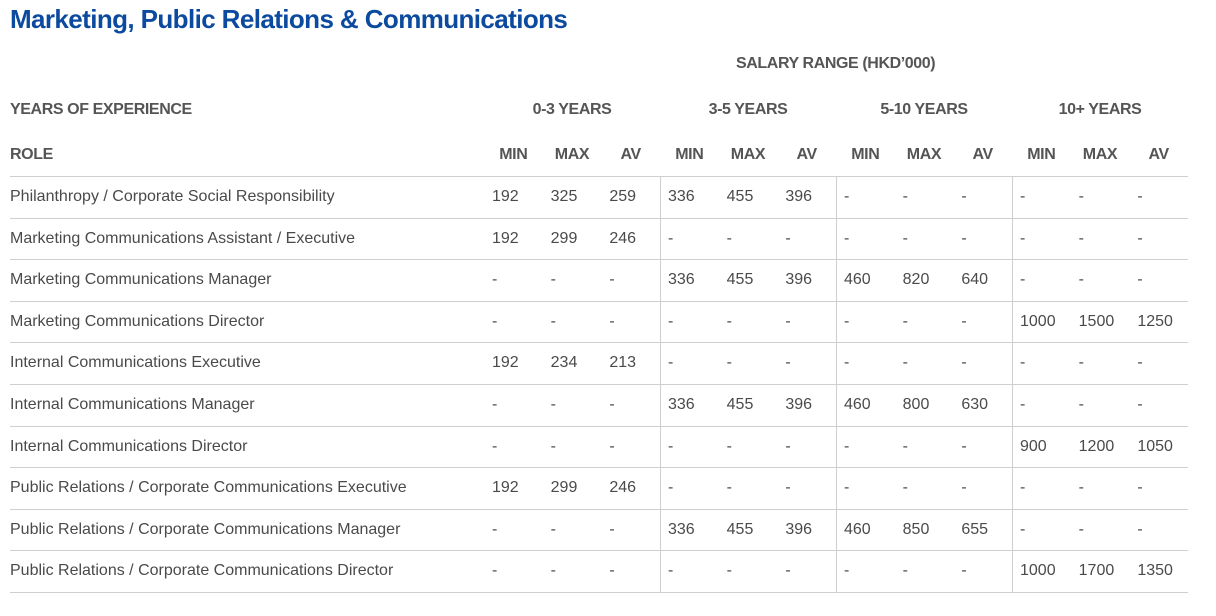 The width and height of the screenshot is (1216, 616). Describe the element at coordinates (623, 363) in the screenshot. I see `value-cell: 213` at that location.